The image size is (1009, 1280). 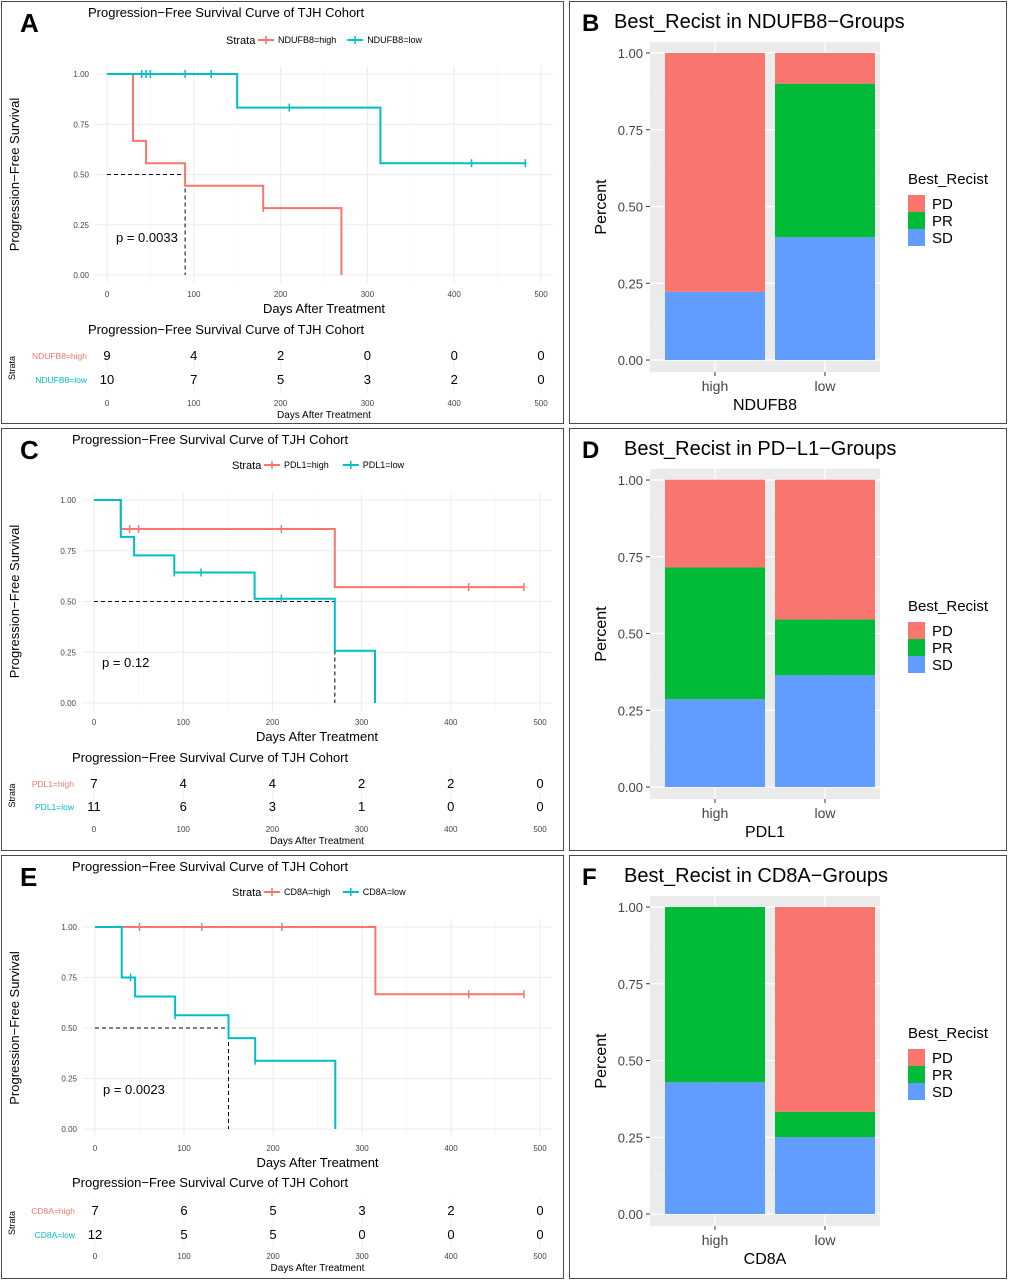 What do you see at coordinates (756, 876) in the screenshot?
I see `bar-chart-title: Best_Recist in CD8A−Groups` at bounding box center [756, 876].